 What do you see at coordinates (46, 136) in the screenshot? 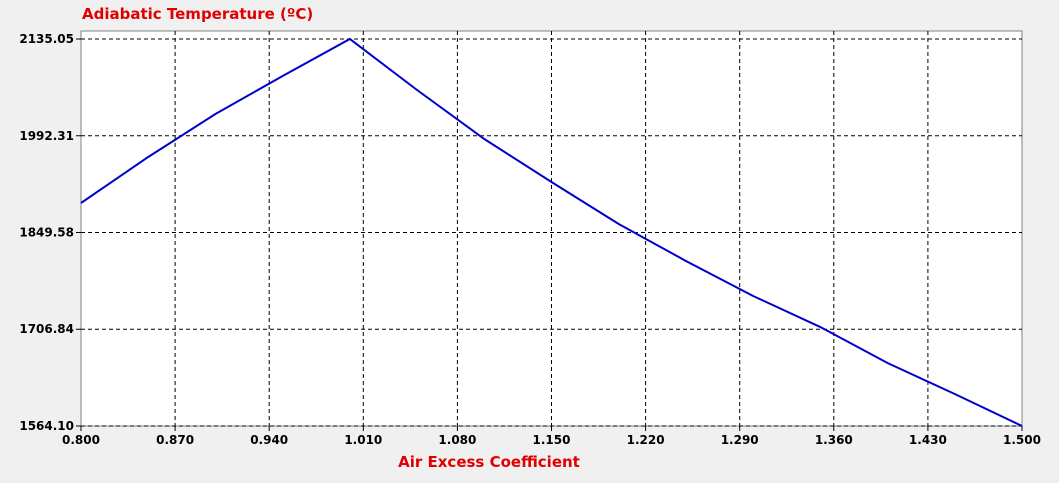
I see `y-tick-label: 1992.31` at bounding box center [46, 136].